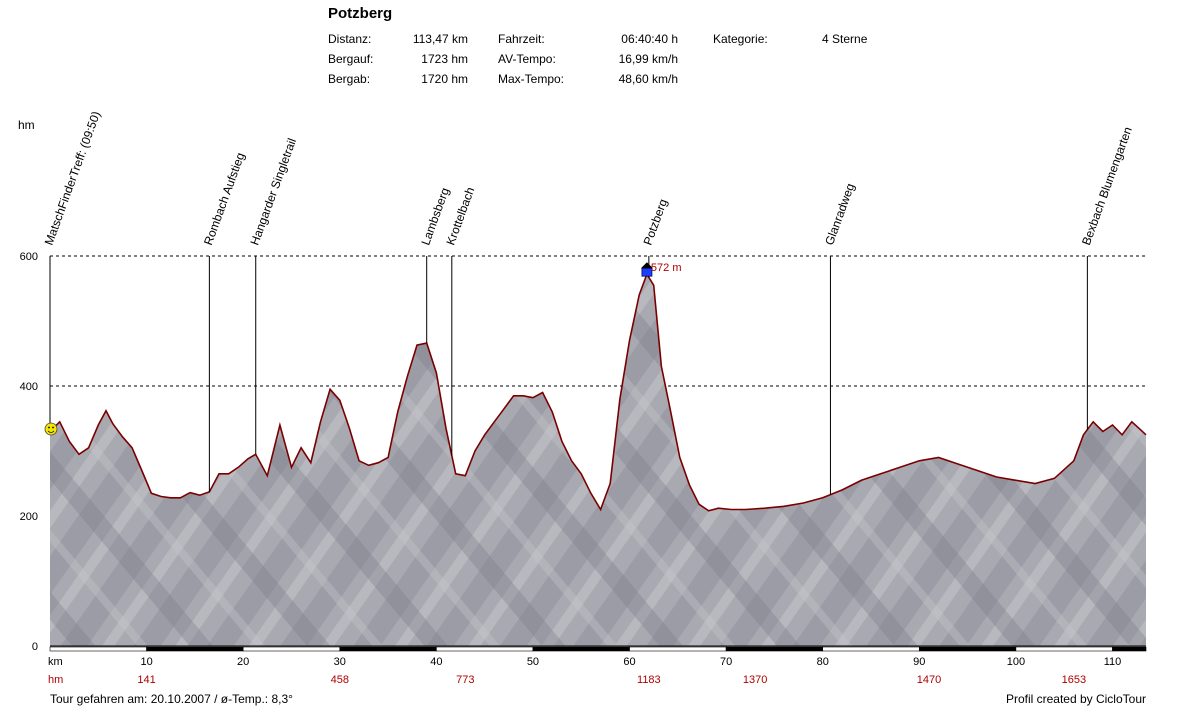 The image size is (1196, 706). What do you see at coordinates (340, 680) in the screenshot?
I see `cum-climb-value: 458` at bounding box center [340, 680].